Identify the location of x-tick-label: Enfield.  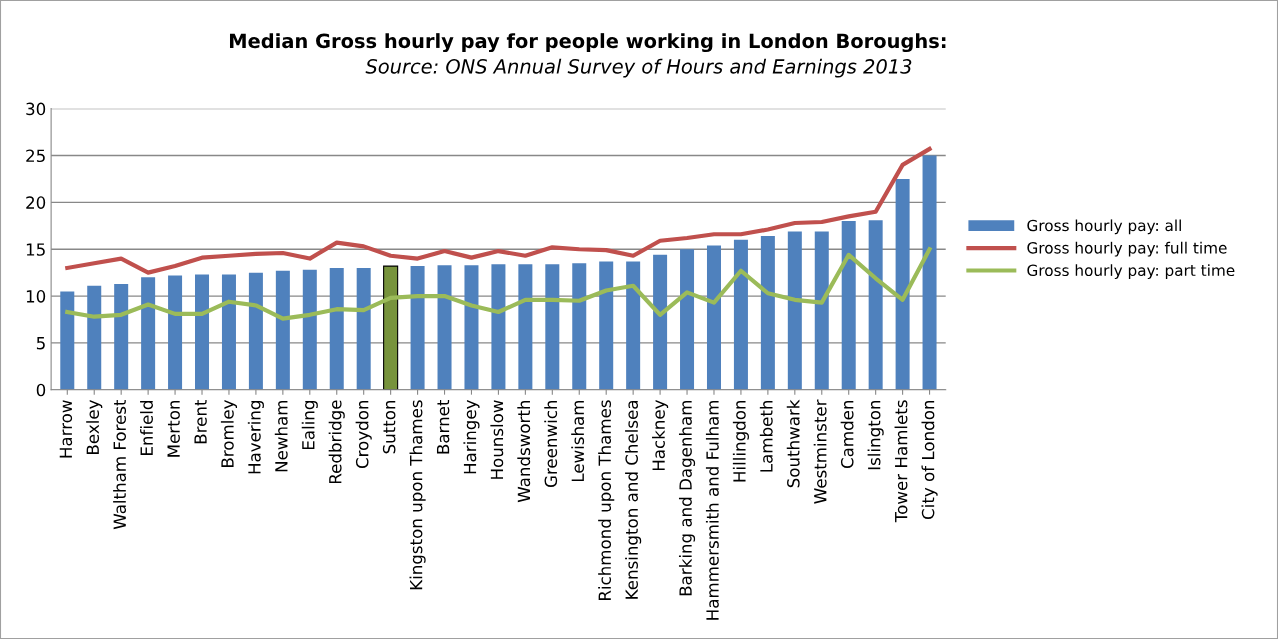
(146, 428).